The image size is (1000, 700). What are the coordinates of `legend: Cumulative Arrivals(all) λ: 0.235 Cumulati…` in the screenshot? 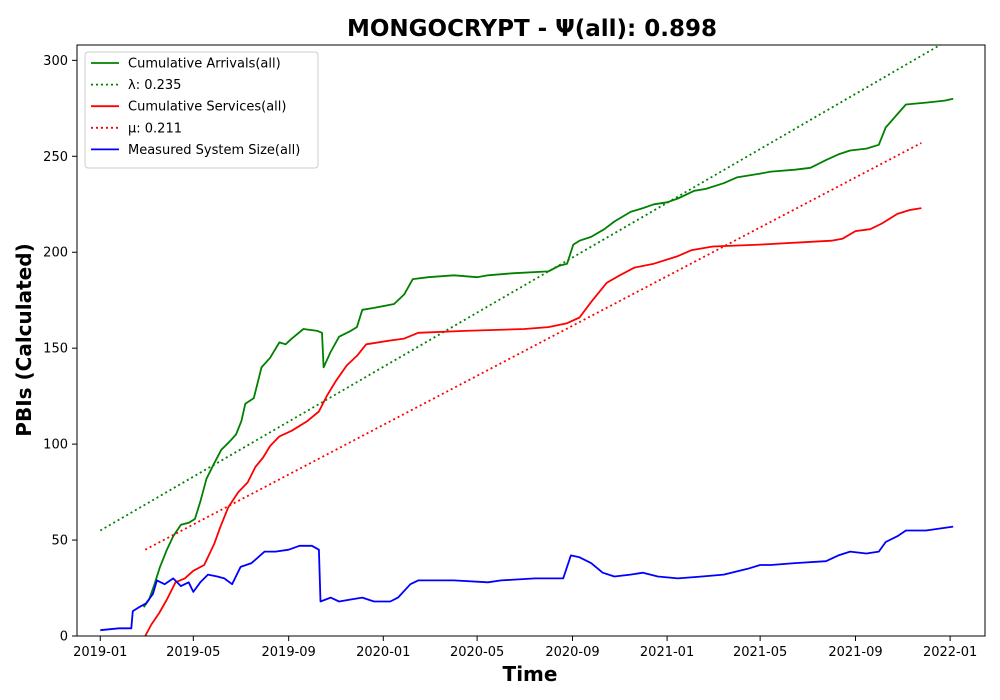 It's located at (201, 110).